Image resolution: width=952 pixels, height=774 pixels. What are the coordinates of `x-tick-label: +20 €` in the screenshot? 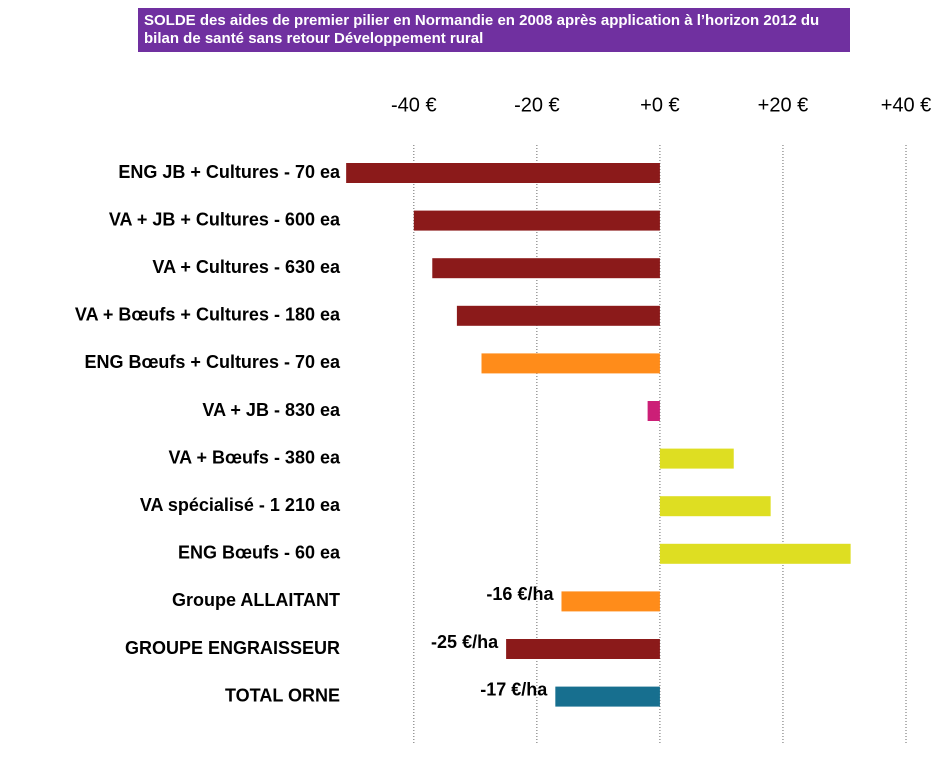 It's located at (783, 105).